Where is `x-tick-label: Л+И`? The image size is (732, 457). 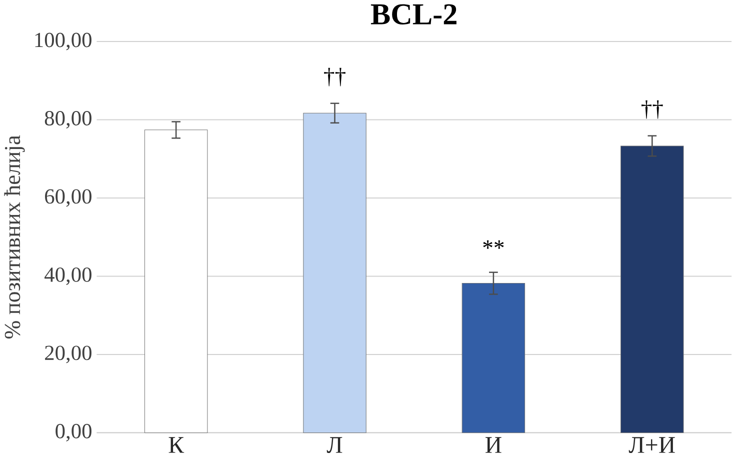 x-tick-label: Л+И is located at coordinates (651, 445).